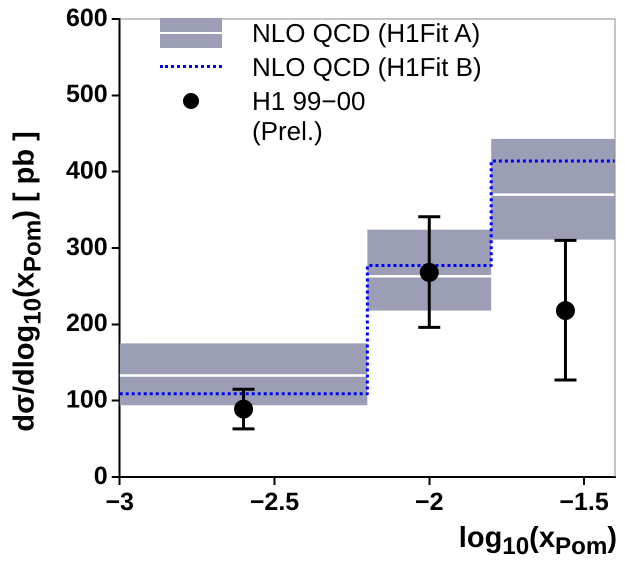  What do you see at coordinates (87, 18) in the screenshot?
I see `y-tick-label: 600` at bounding box center [87, 18].